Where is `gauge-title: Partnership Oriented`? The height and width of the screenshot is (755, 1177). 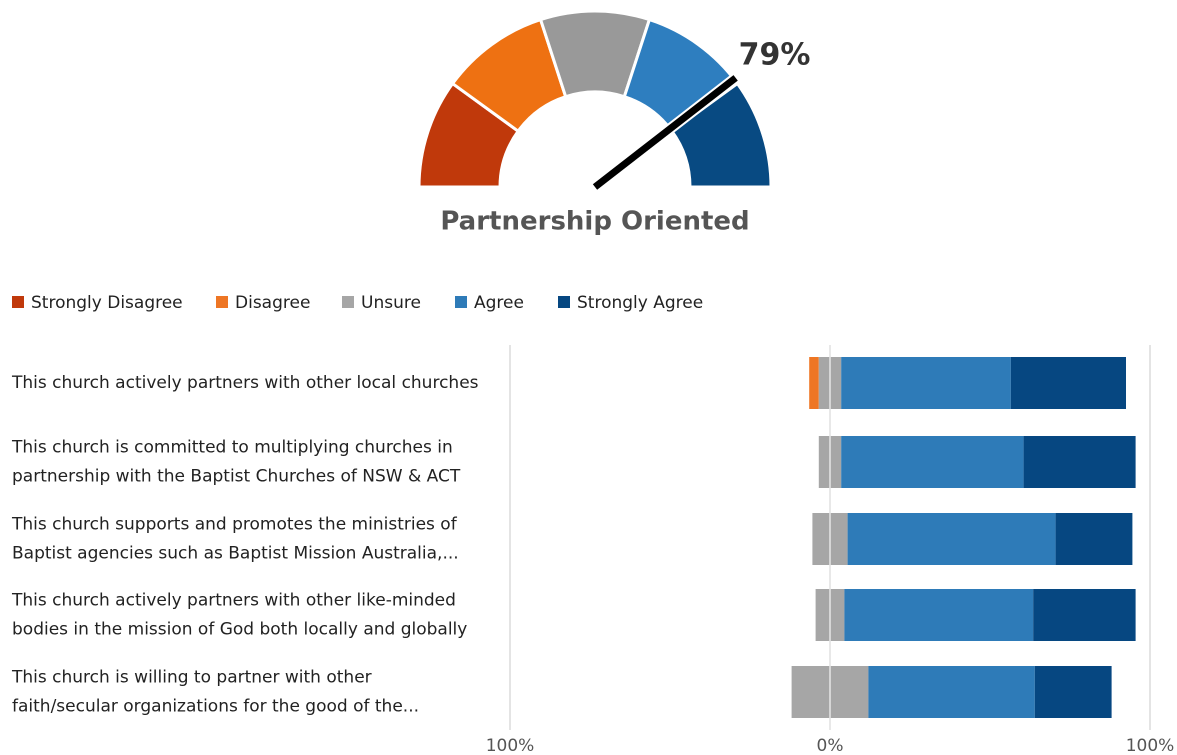
gauge-title: Partnership Oriented is located at coordinates (594, 222).